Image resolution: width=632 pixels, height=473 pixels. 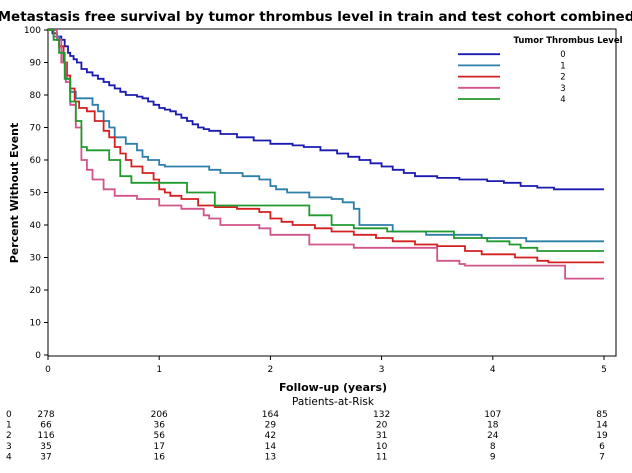 What do you see at coordinates (36, 226) in the screenshot?
I see `y-tick-label: 40` at bounding box center [36, 226].